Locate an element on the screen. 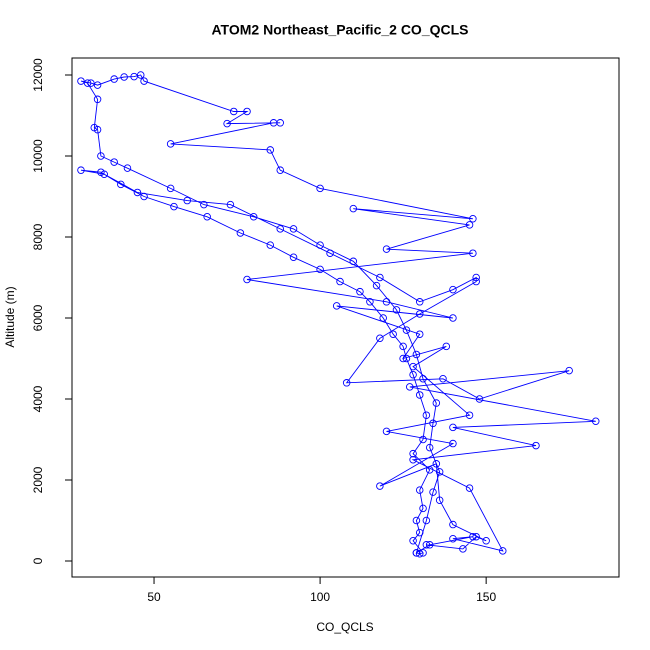  x-tick-label: 50 is located at coordinates (154, 597).